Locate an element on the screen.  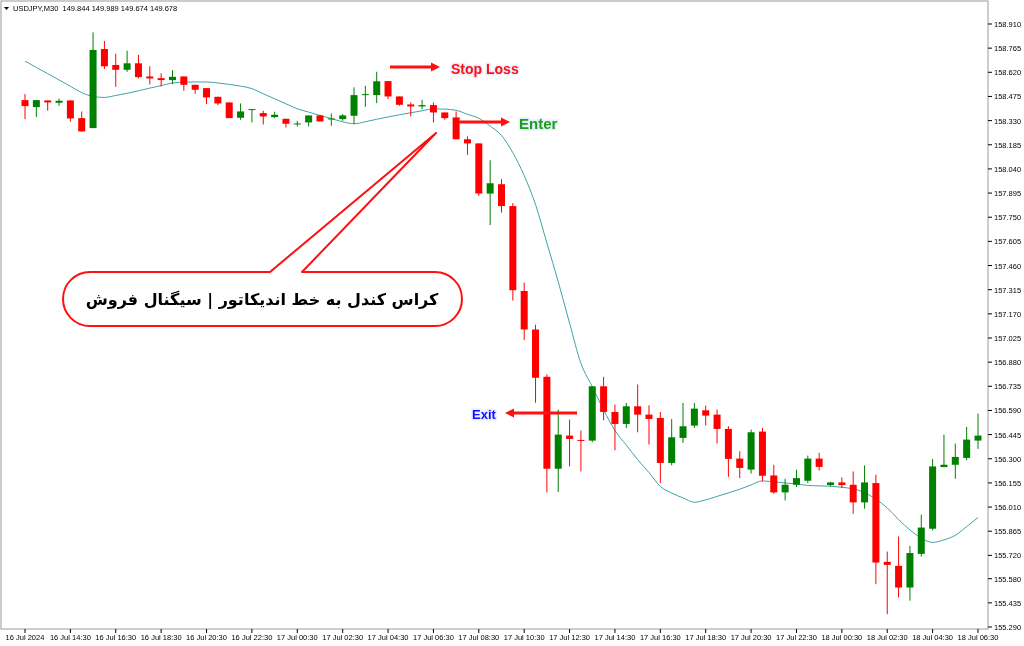
annotation: Enter is located at coordinates (538, 123).